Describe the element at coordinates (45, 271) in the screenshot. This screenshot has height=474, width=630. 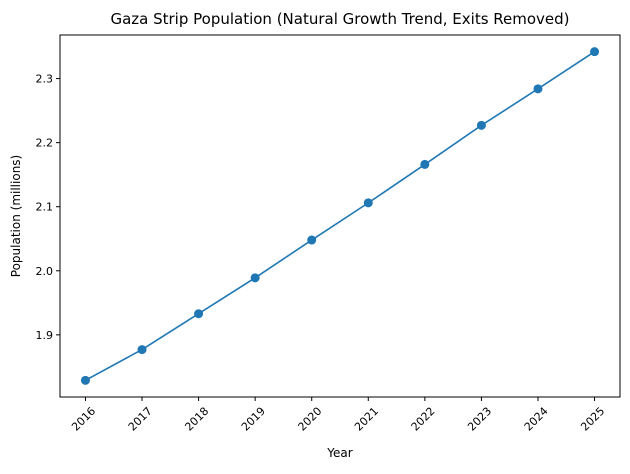
I see `y-tick-label: 2.0` at that location.